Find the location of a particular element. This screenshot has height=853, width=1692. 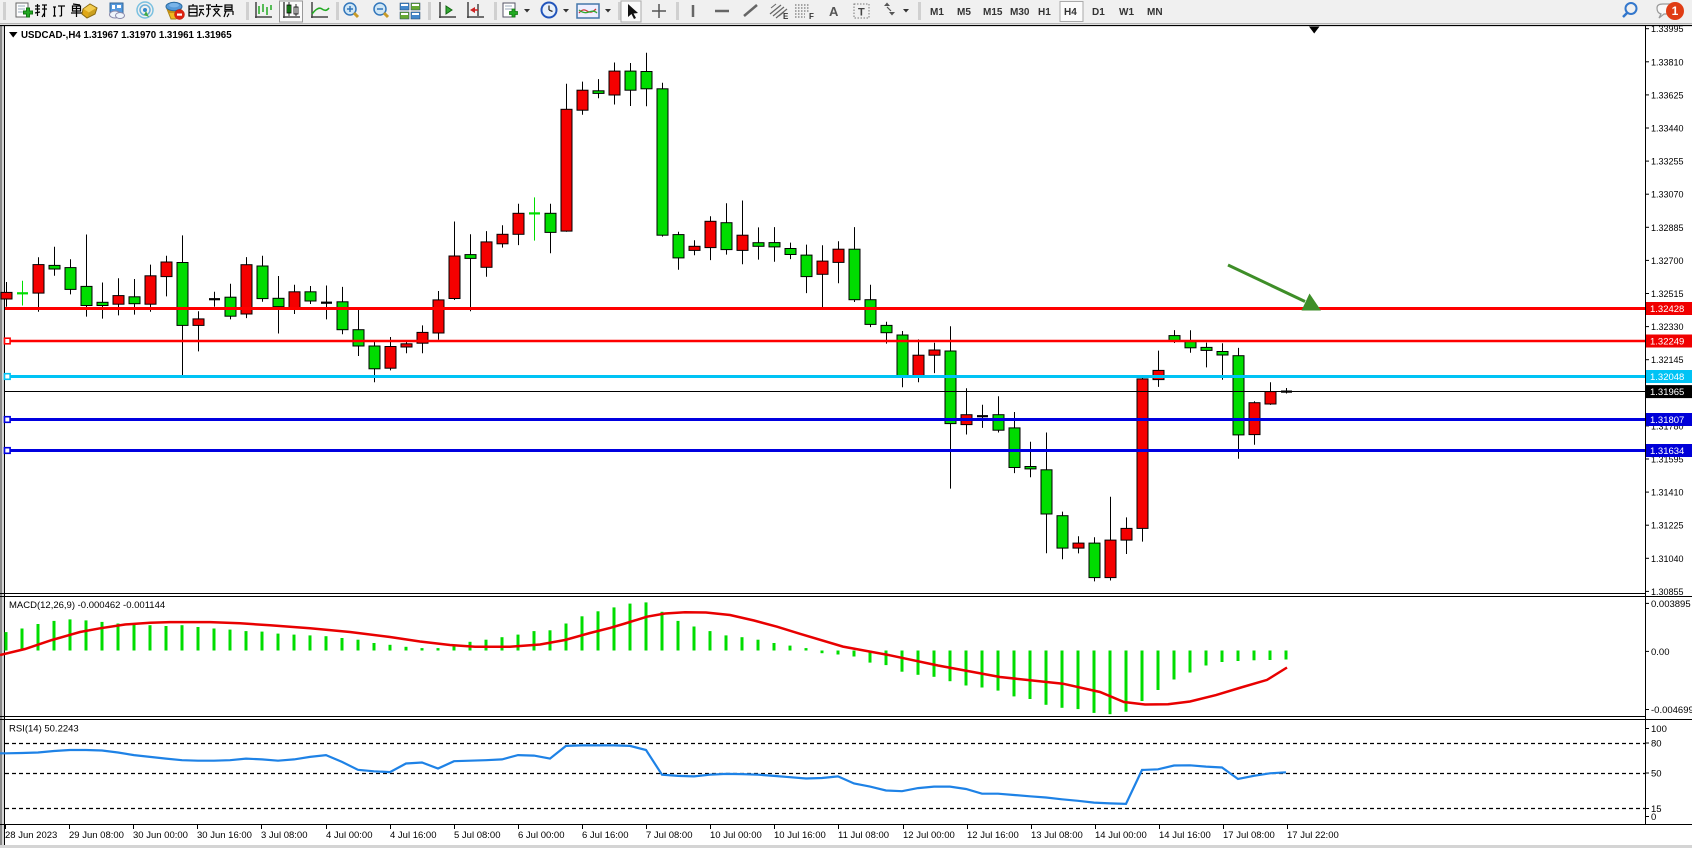

svg-text: 10 Jul 16:00 is located at coordinates (800, 835).